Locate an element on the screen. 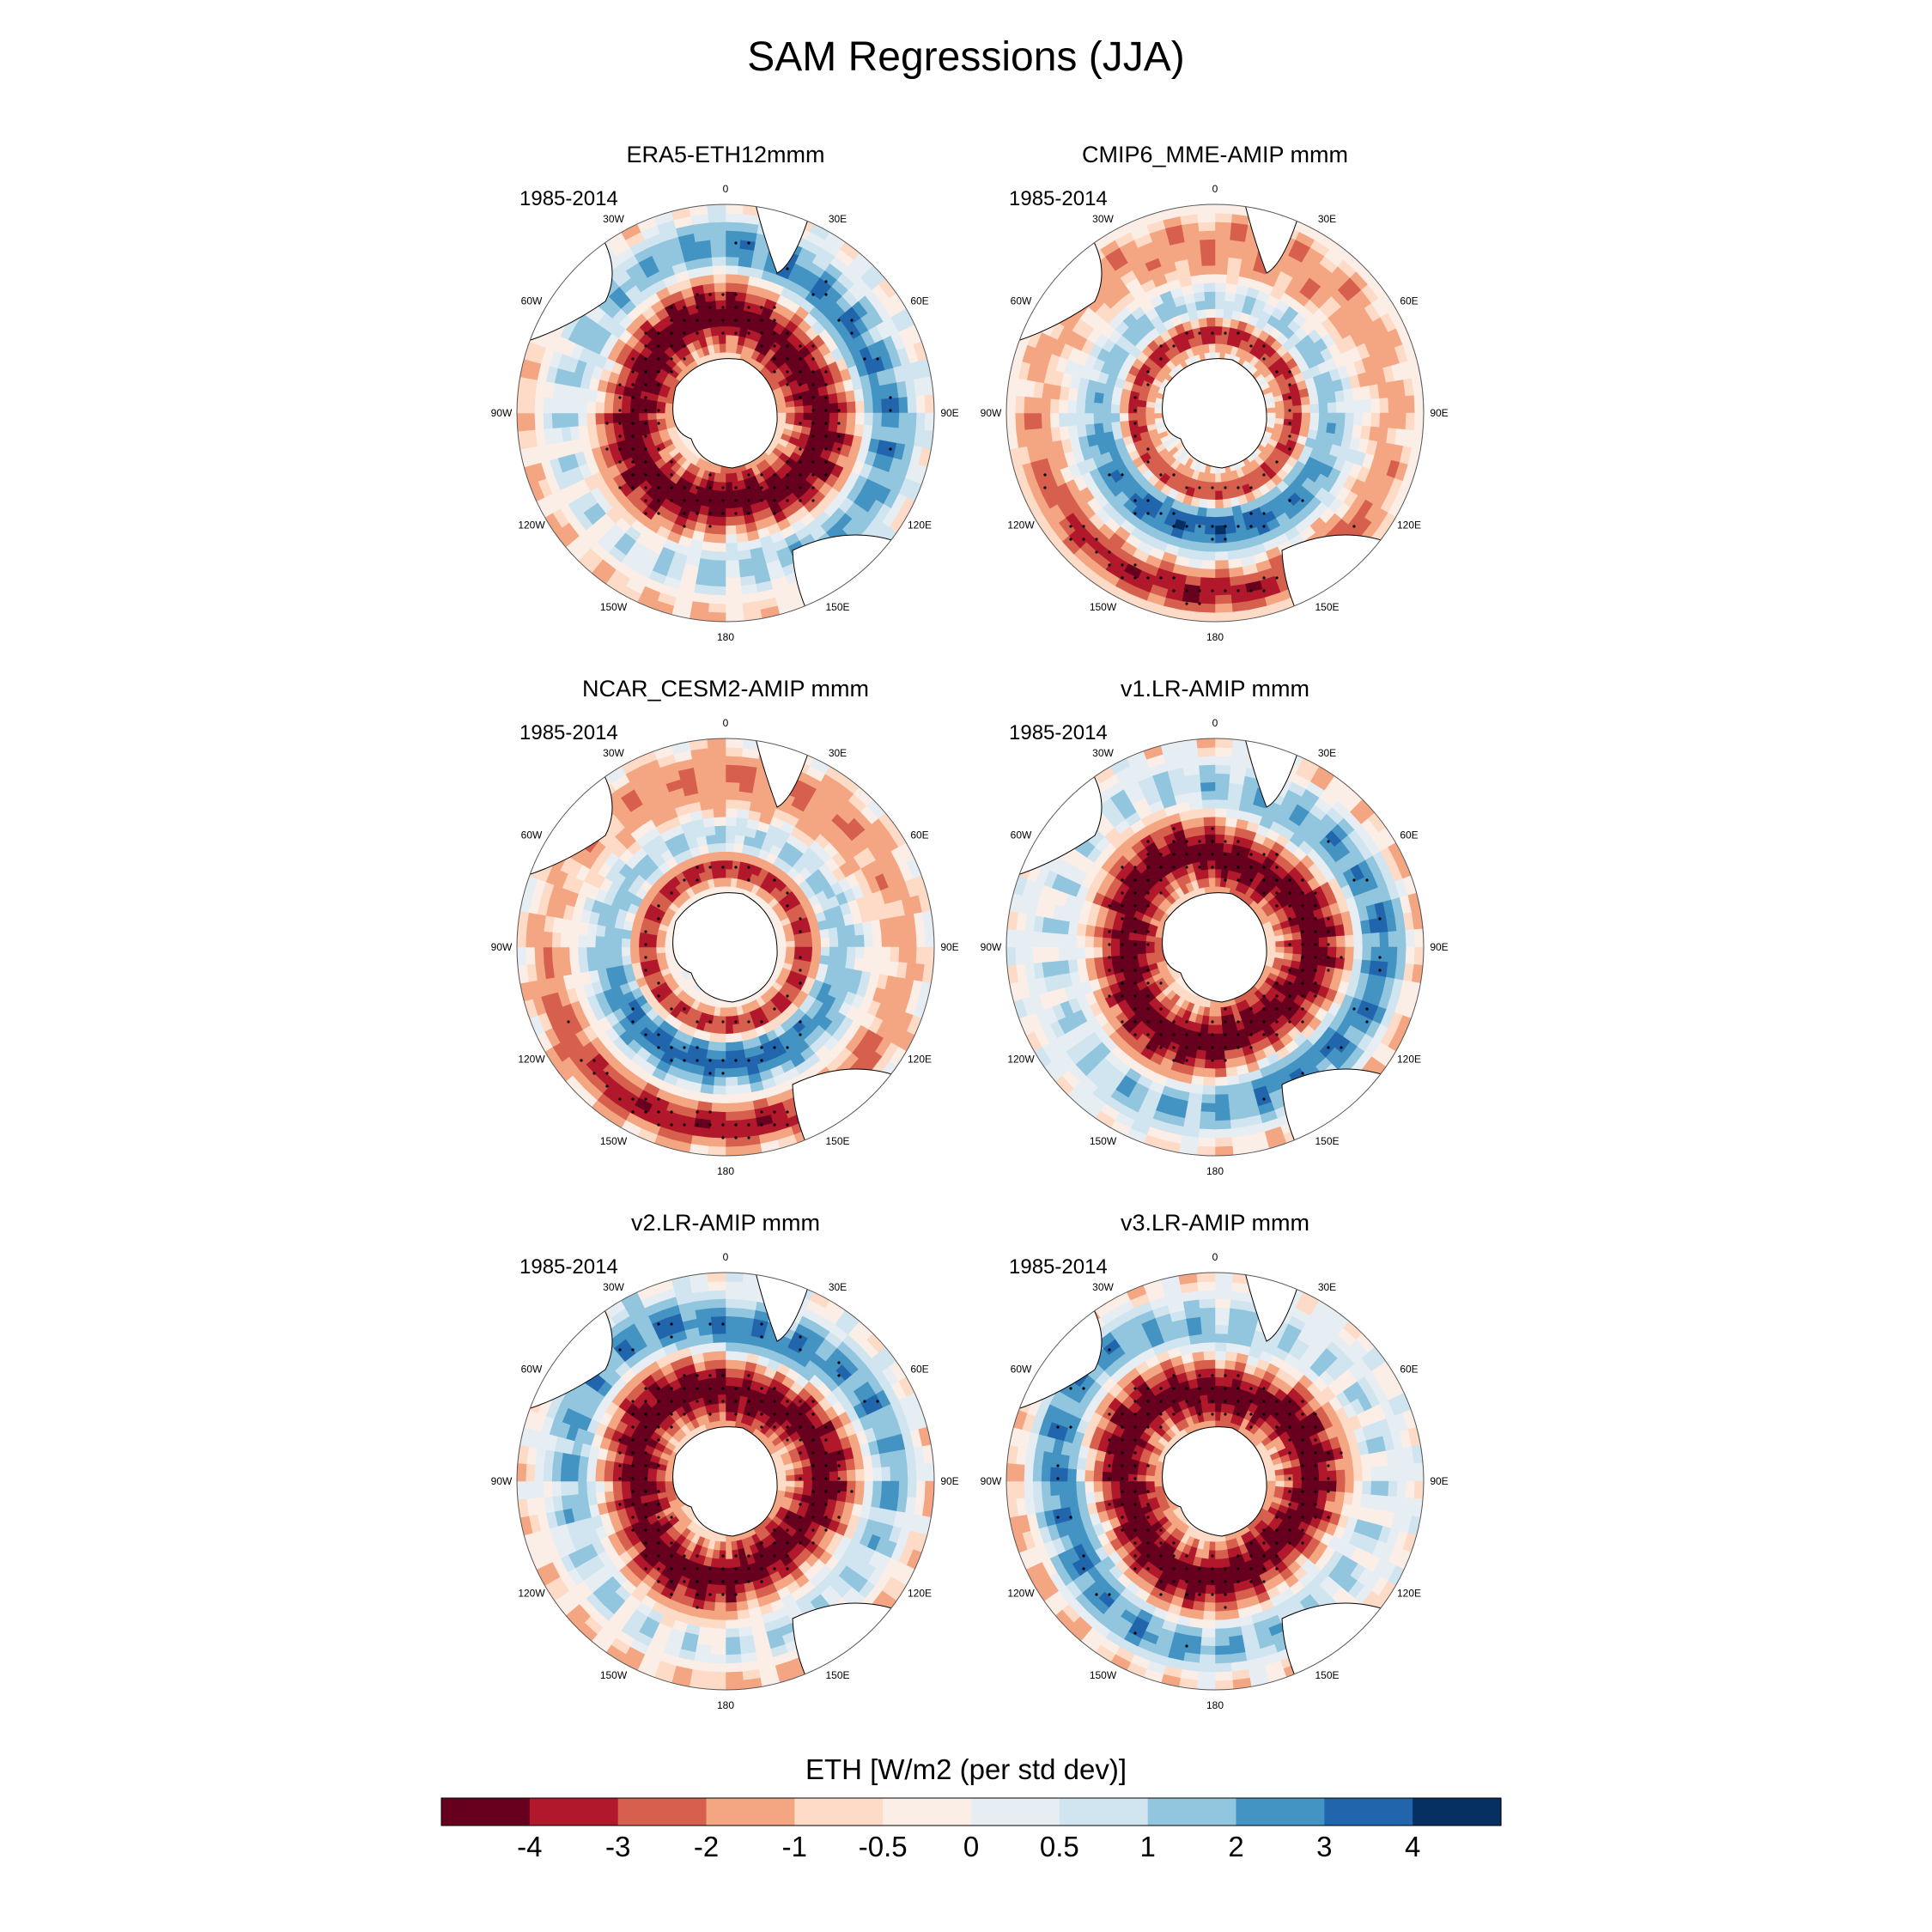 This screenshot has height=1932, width=1932. colorbar-swatches is located at coordinates (971, 1812).